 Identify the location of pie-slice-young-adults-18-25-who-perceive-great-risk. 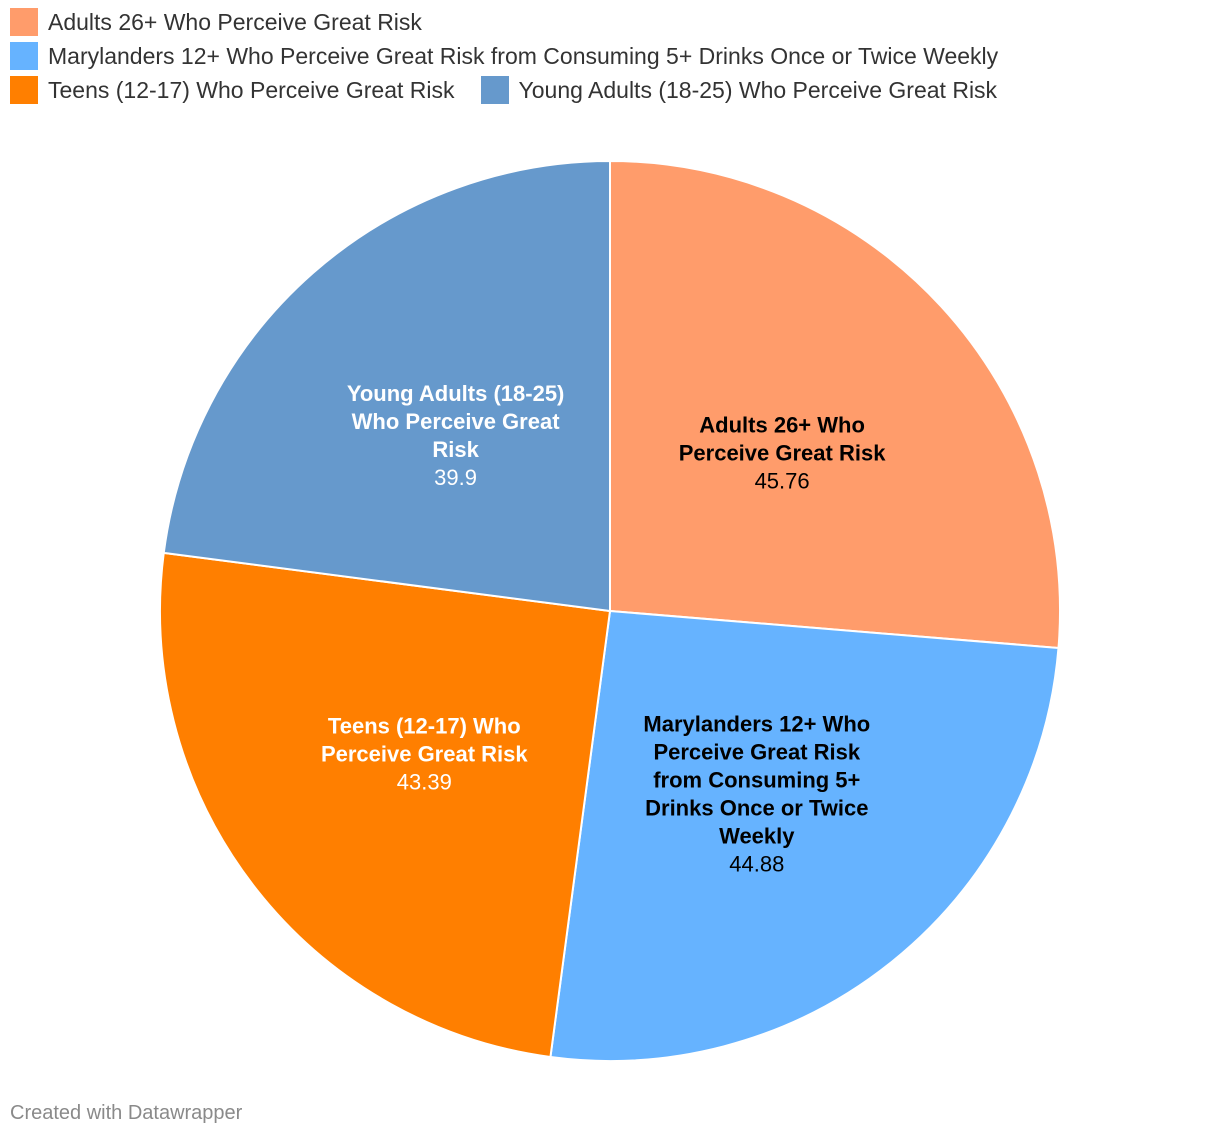
(386, 386).